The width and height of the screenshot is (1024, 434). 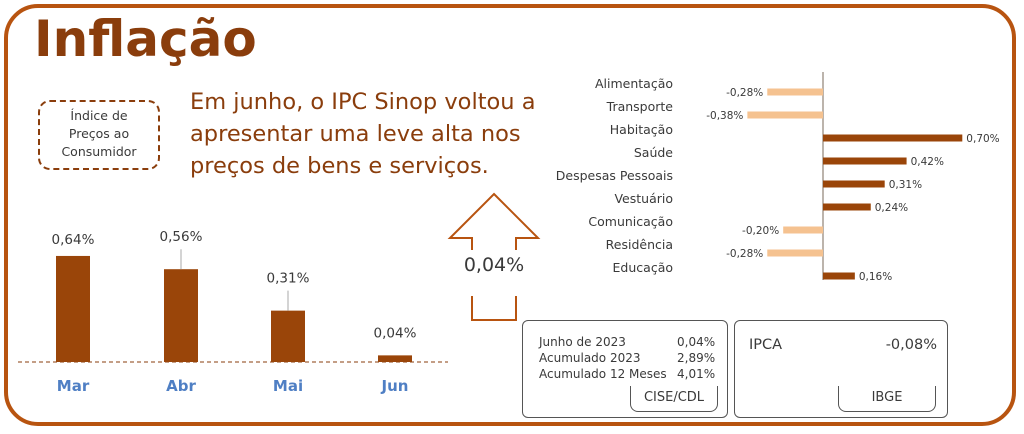 What do you see at coordinates (643, 198) in the screenshot?
I see `category-label: Vestuário` at bounding box center [643, 198].